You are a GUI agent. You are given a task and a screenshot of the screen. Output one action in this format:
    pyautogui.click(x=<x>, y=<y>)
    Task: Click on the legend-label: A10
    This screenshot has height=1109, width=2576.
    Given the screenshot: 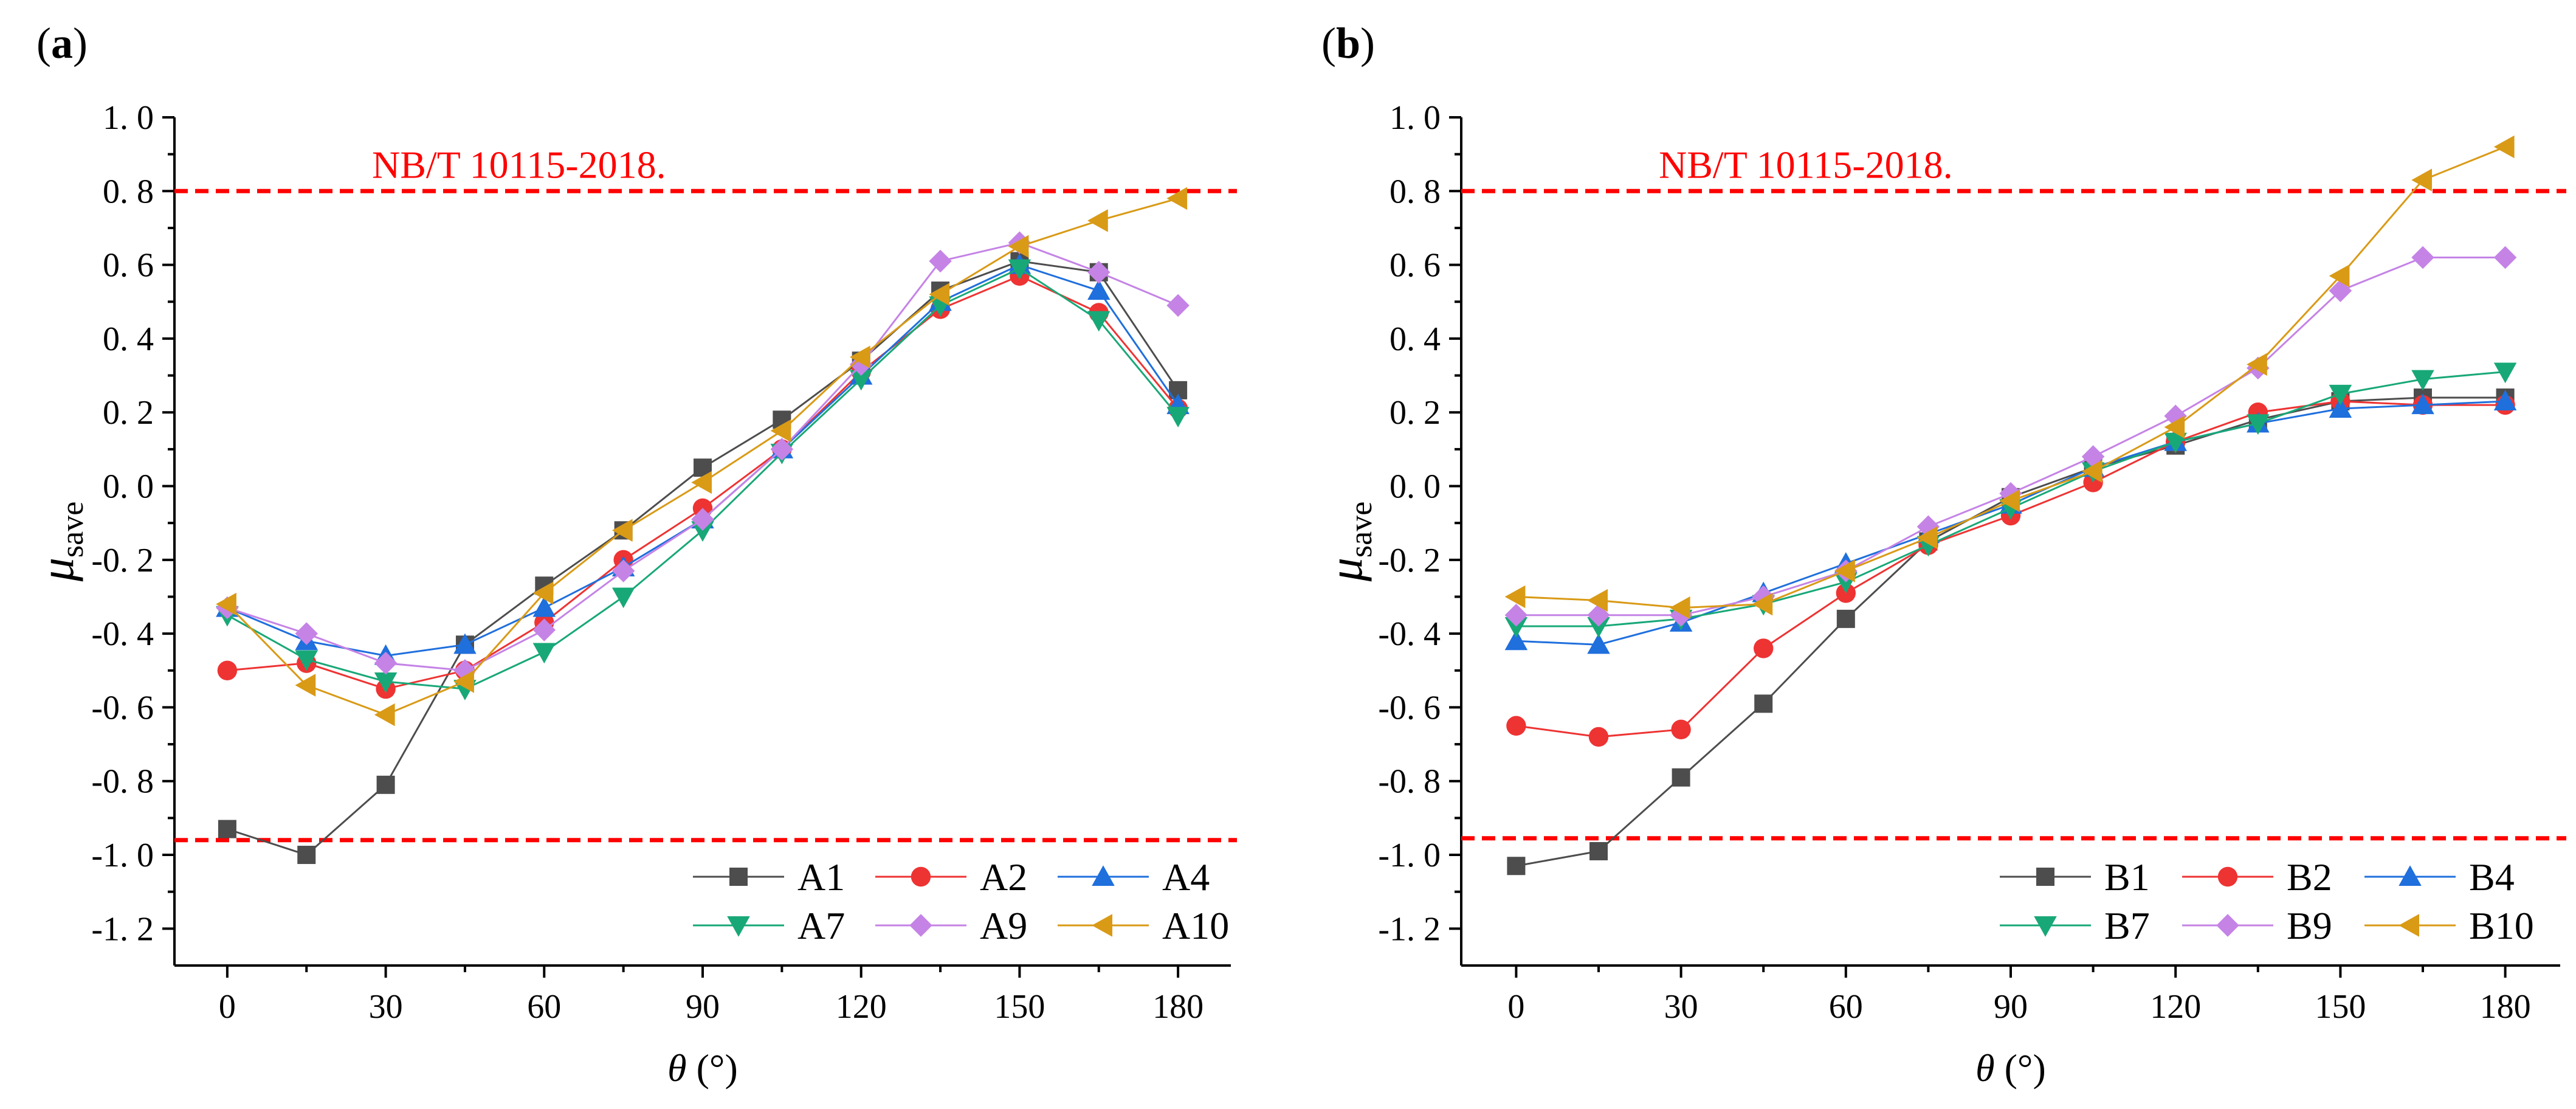 What is the action you would take?
    pyautogui.click(x=1195, y=925)
    